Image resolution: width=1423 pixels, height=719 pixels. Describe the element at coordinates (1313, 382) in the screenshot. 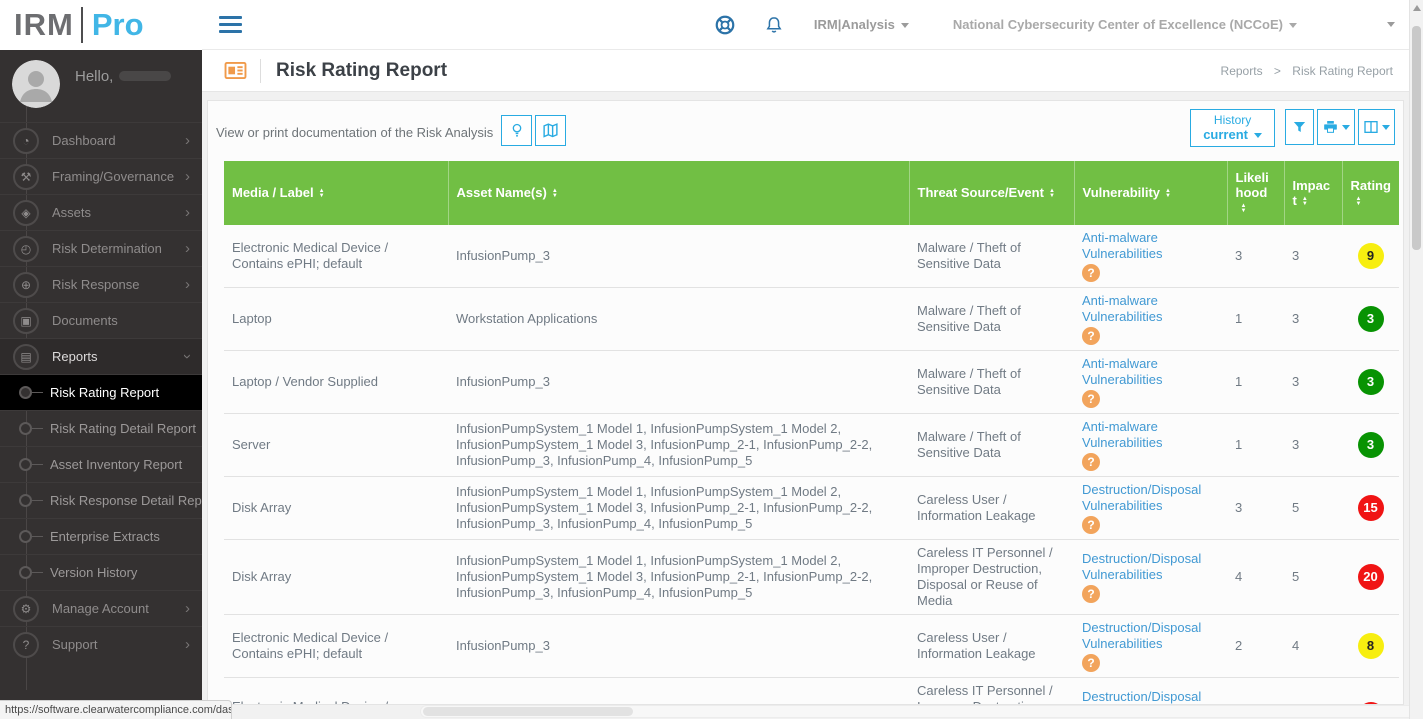

I see `cell-impact: 3` at that location.